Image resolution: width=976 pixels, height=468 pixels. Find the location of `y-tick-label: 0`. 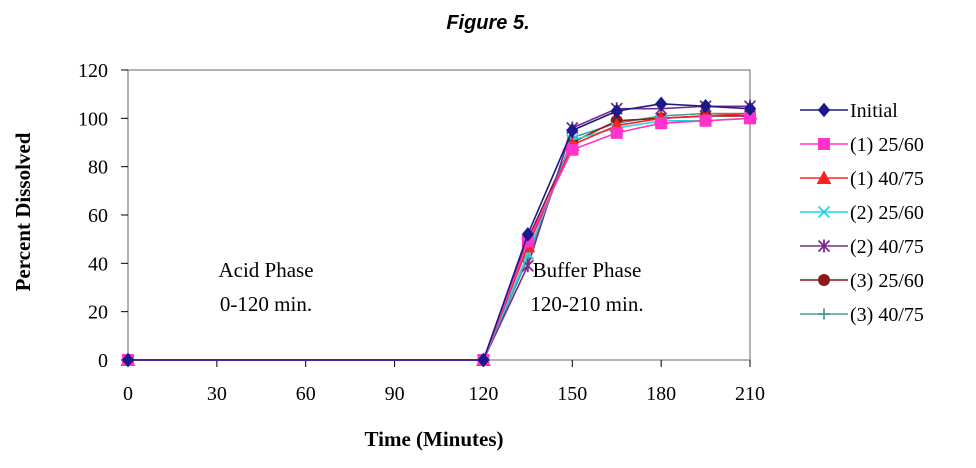

y-tick-label: 0 is located at coordinates (103, 361).